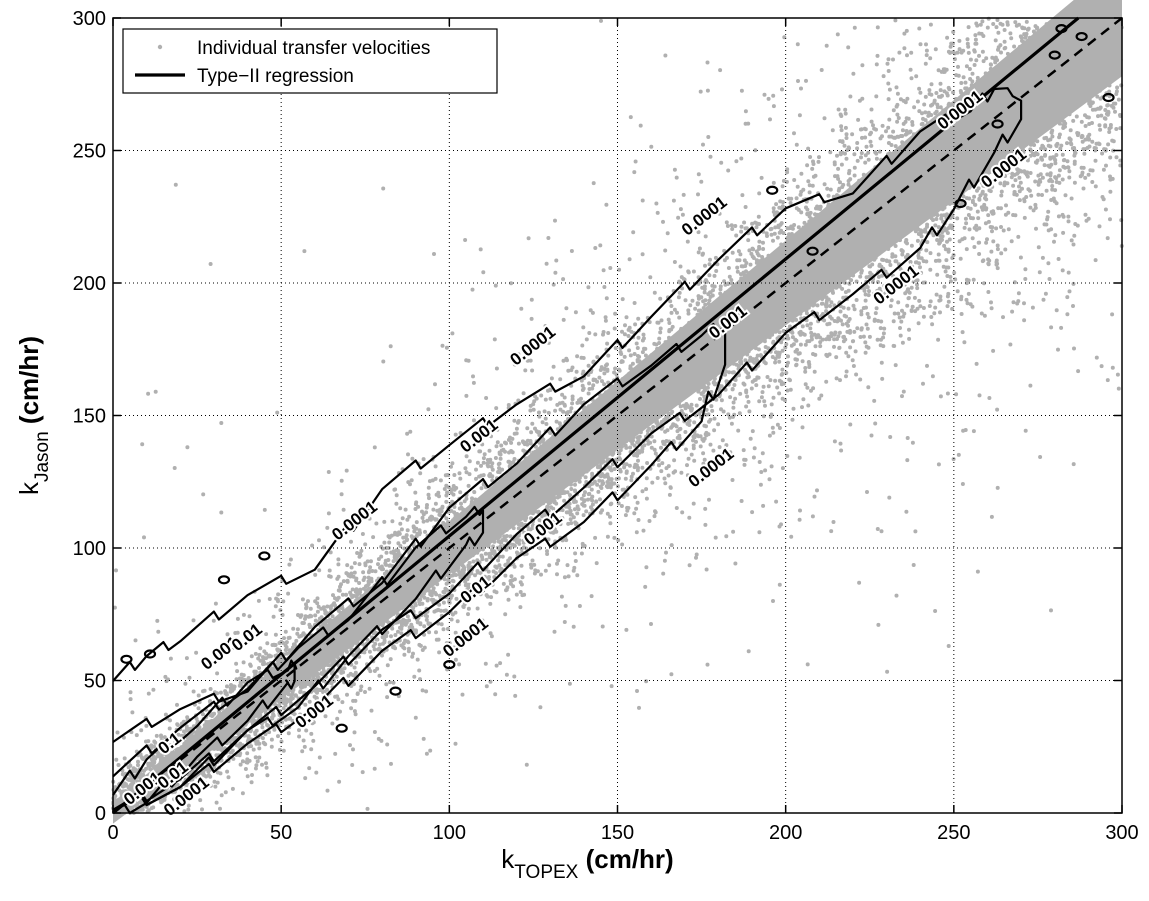 This screenshot has width=1149, height=901. Describe the element at coordinates (160, 47) in the screenshot. I see `legend-marker-point` at that location.